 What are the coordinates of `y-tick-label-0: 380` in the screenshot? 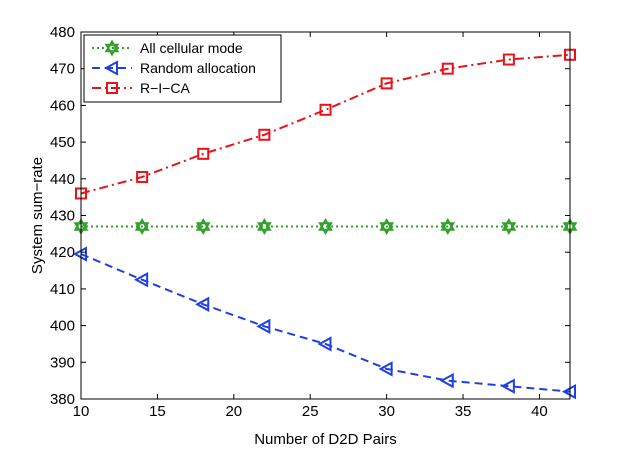 It's located at (62, 399).